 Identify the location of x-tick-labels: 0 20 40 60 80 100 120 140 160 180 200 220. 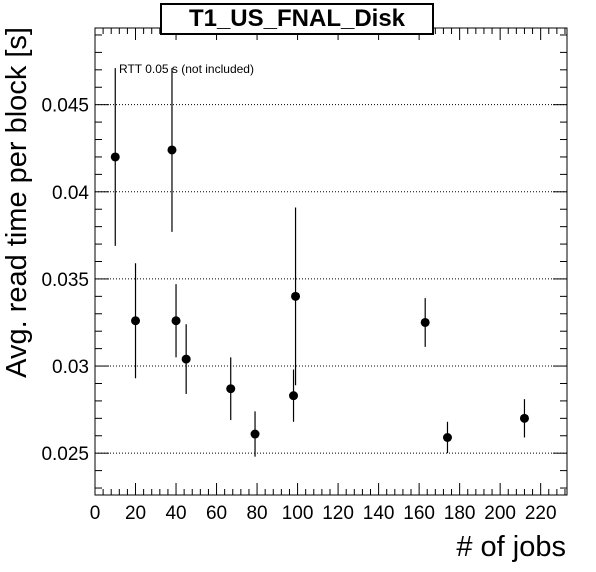
(323, 513).